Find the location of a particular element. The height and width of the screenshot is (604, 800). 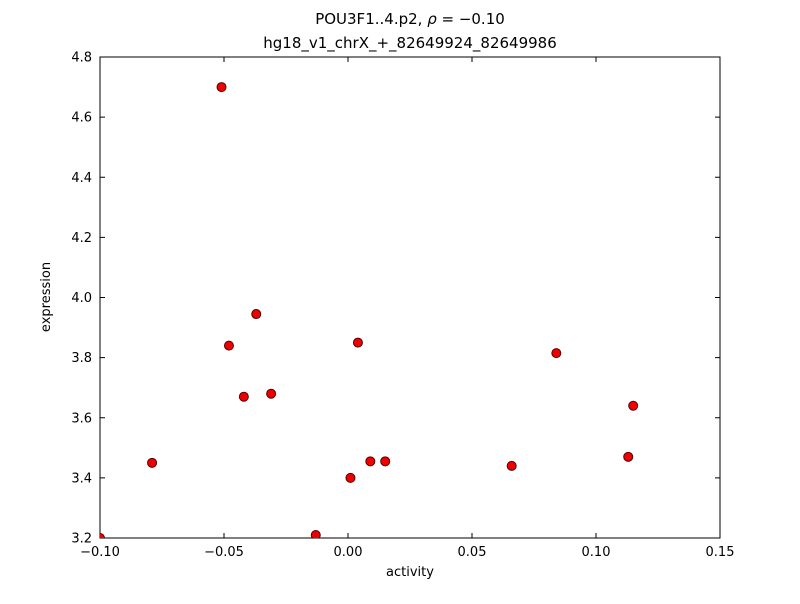

chart-title-line2: hg18_v1_chrX_+_82649924_82649986 is located at coordinates (410, 43).